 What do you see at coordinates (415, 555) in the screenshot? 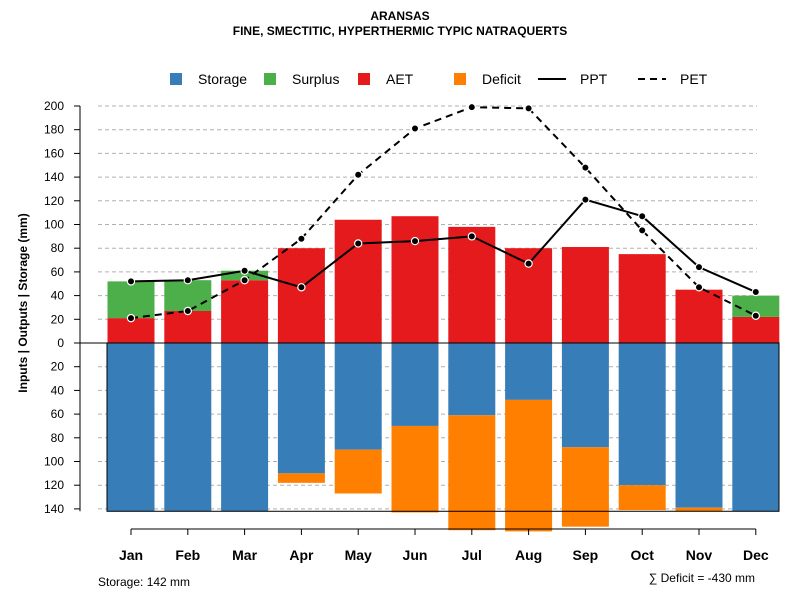
I see `month-label: Jun` at bounding box center [415, 555].